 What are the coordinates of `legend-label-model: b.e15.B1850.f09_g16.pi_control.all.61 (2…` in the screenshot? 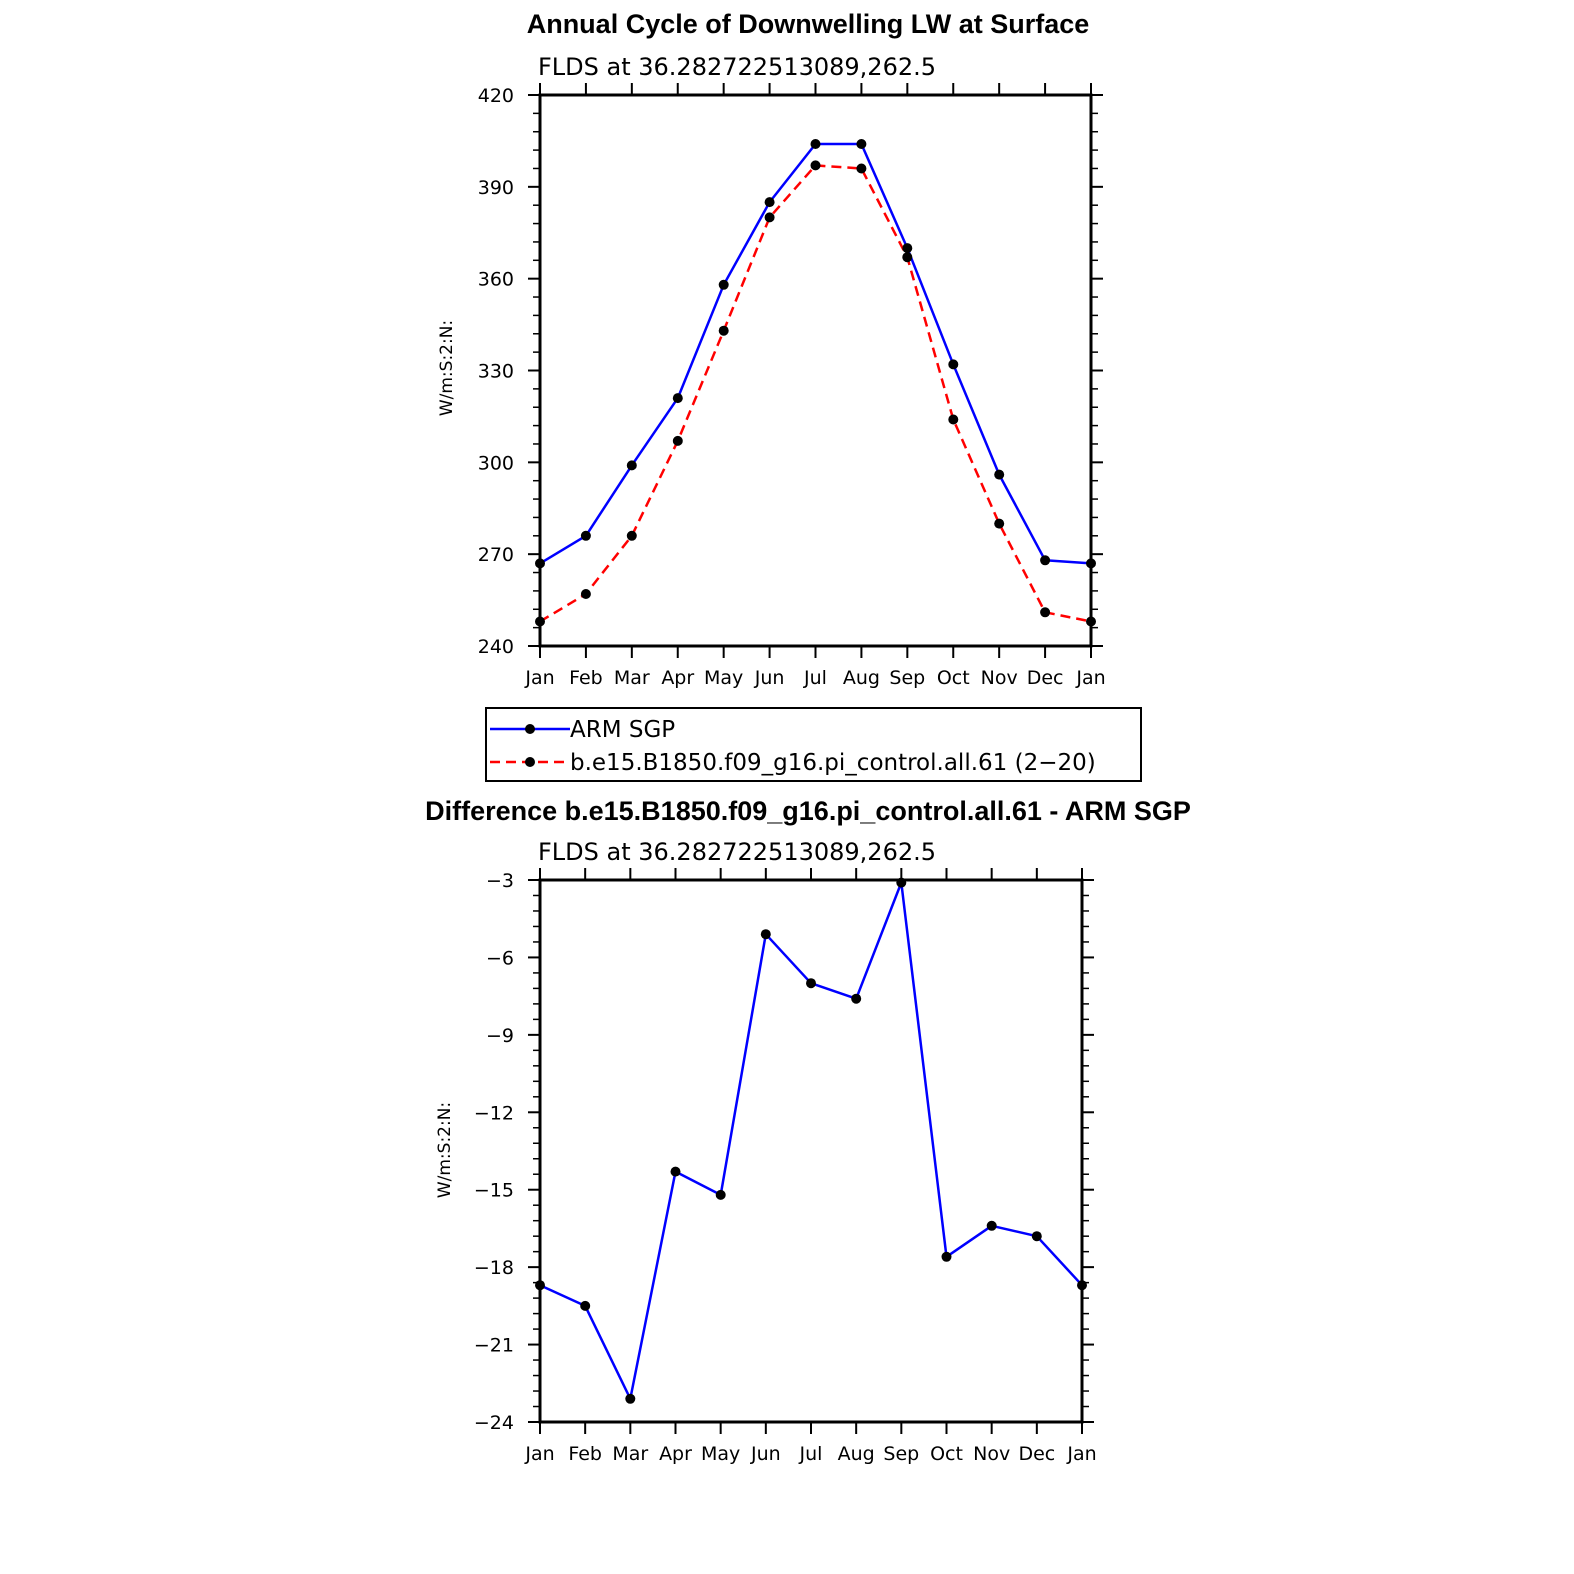 It's located at (833, 763).